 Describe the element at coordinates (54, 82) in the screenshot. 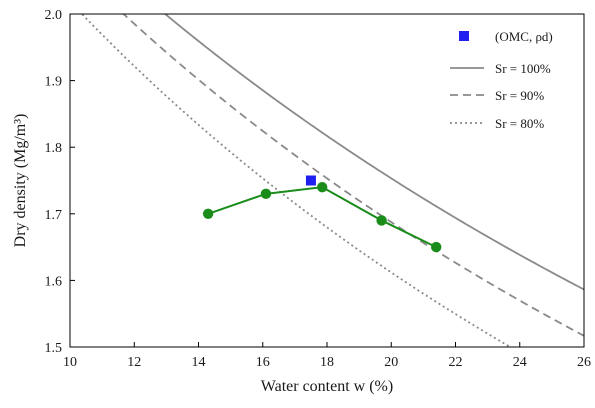

I see `y-tick-label: 1.9` at that location.